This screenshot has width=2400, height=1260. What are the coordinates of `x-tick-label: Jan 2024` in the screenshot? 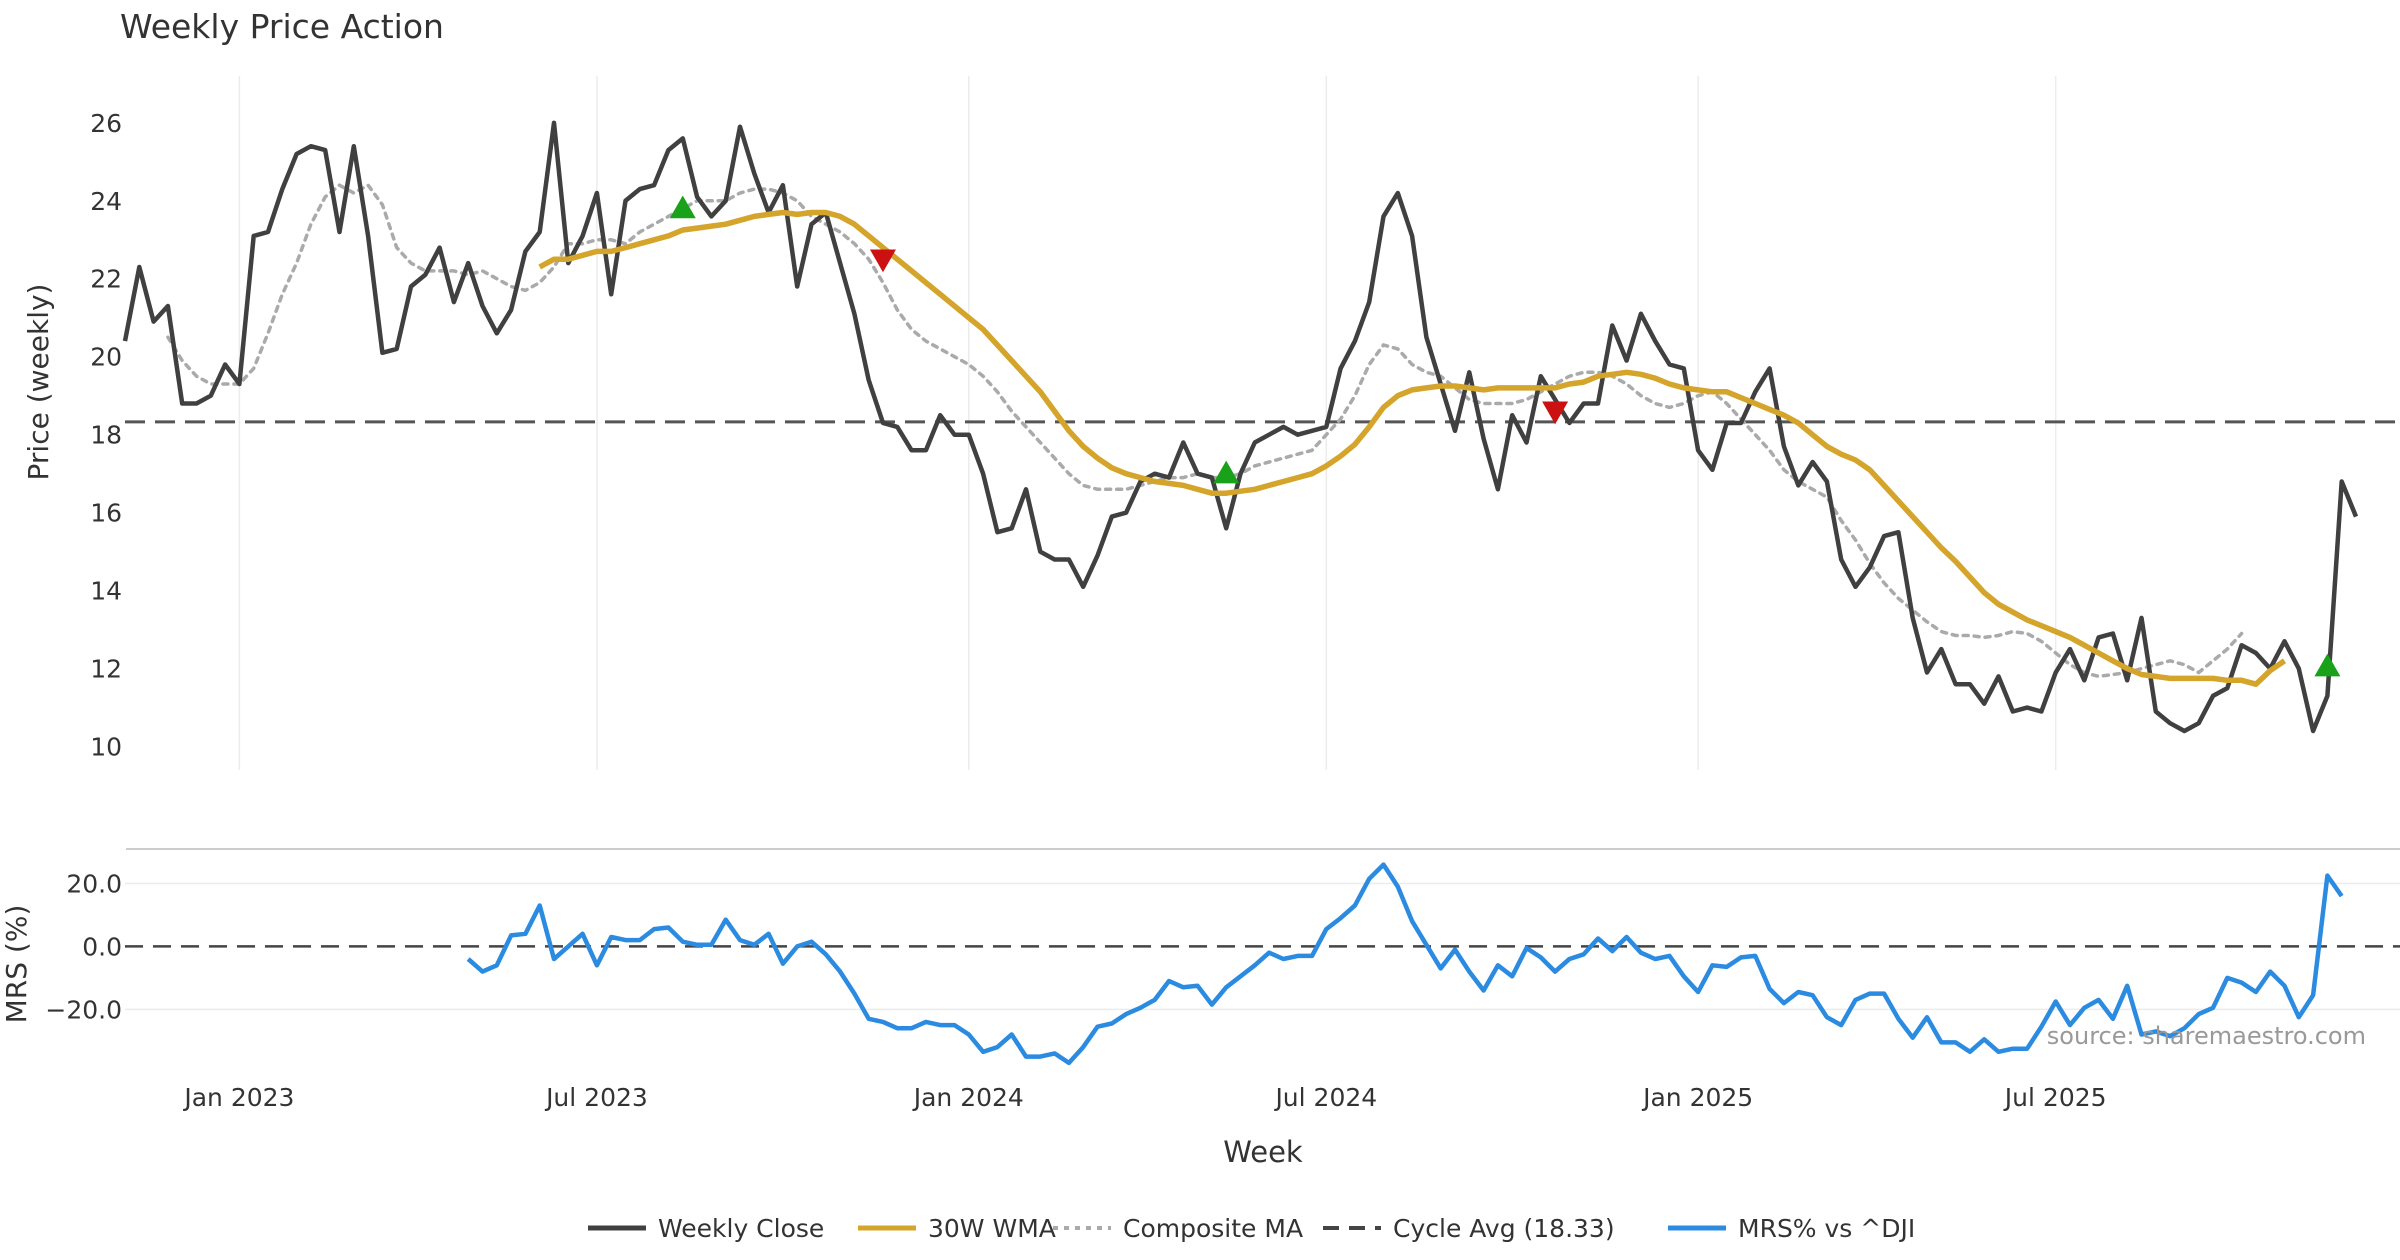 It's located at (968, 1097).